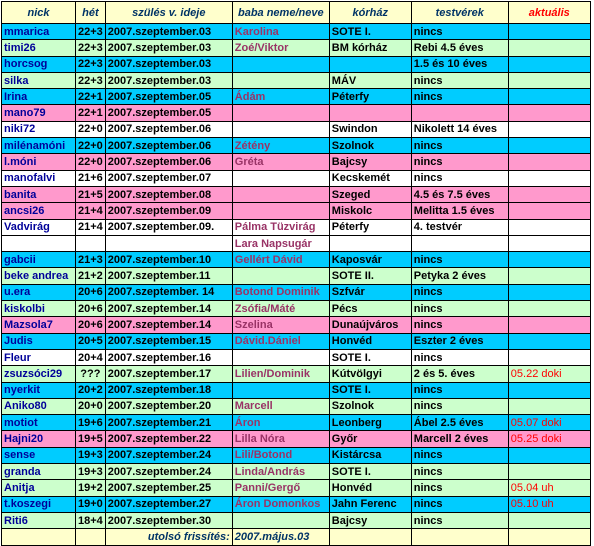 This screenshot has height=546, width=594. Describe the element at coordinates (38, 162) in the screenshot. I see `cell-nick: l.móni` at that location.